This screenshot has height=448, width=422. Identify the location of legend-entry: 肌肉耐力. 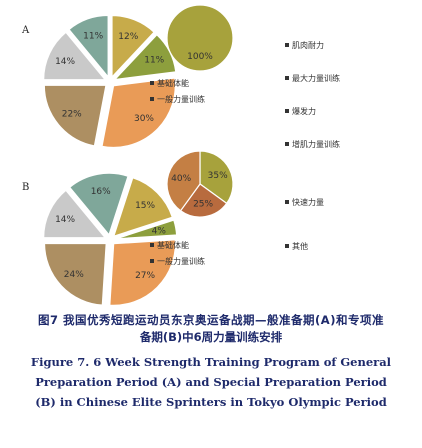
(308, 45).